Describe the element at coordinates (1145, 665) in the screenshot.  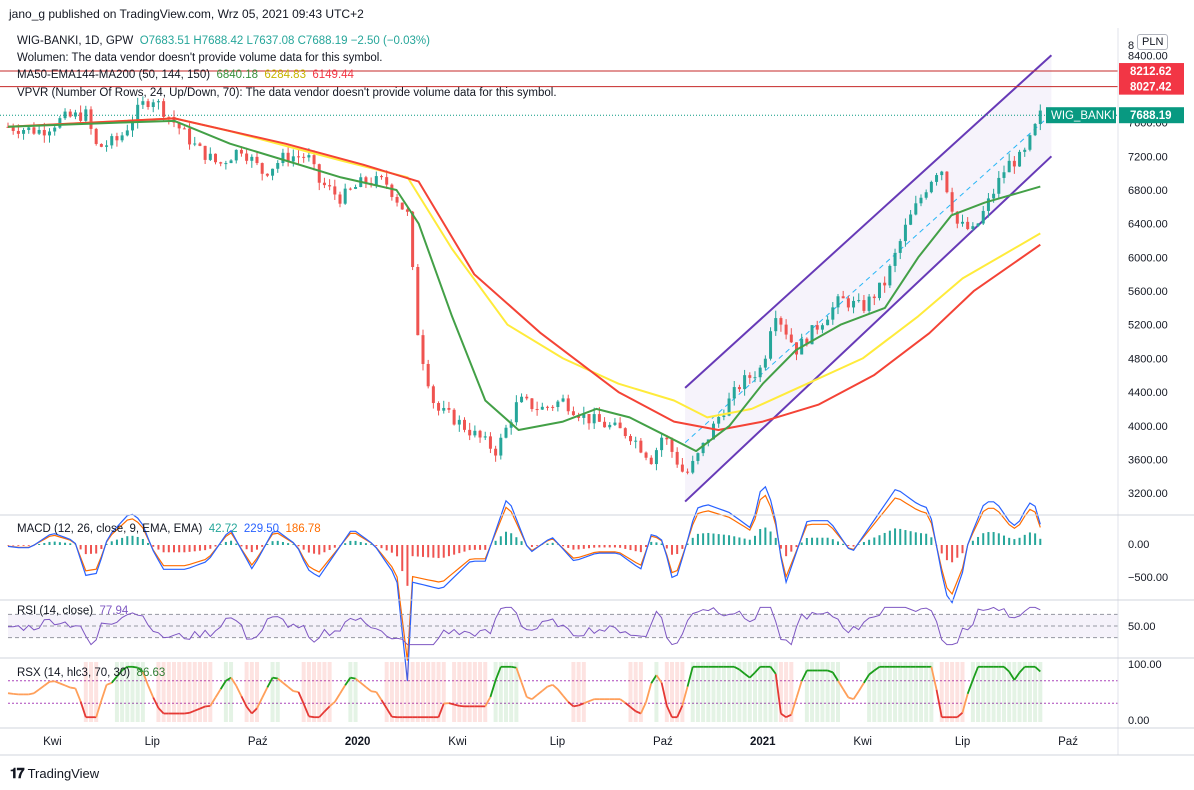
I see `rsx-axis-label: 100.00` at that location.